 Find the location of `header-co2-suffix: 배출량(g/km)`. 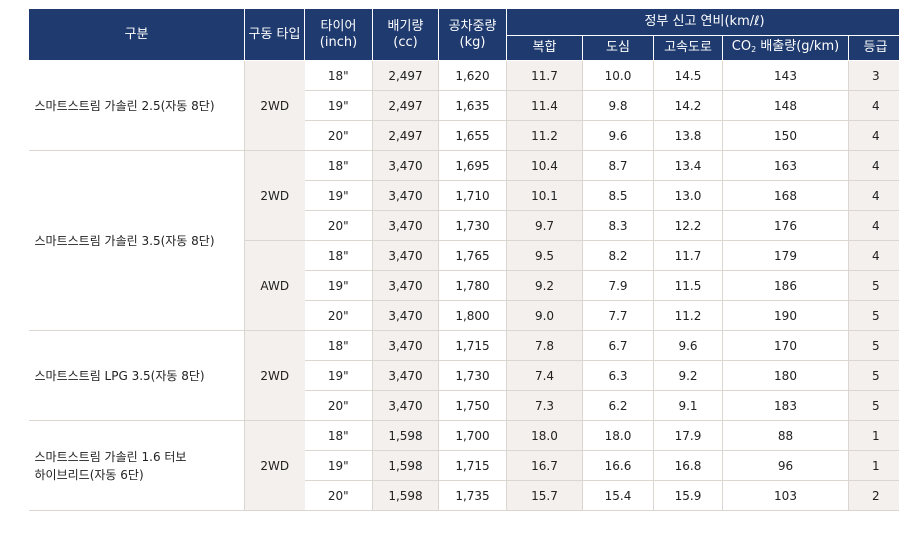

header-co2-suffix: 배출량(g/km) is located at coordinates (798, 46).